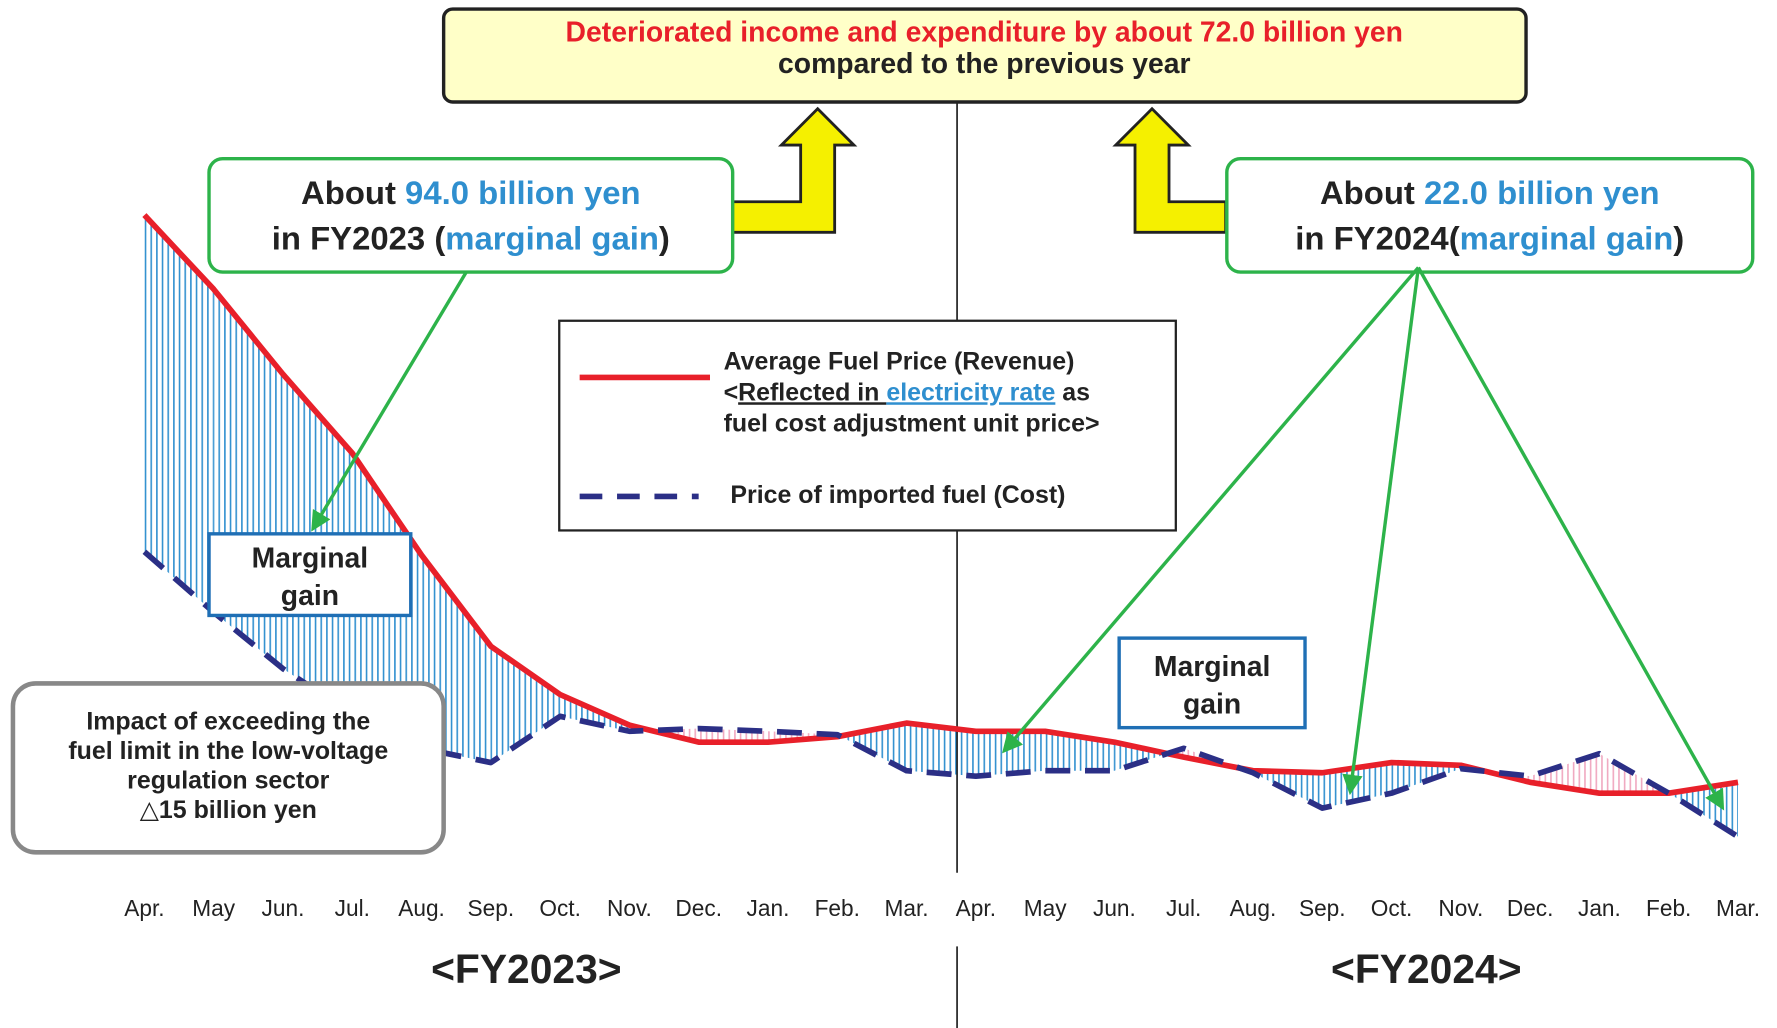  Describe the element at coordinates (526, 969) in the screenshot. I see `label: <FY2023>` at that location.